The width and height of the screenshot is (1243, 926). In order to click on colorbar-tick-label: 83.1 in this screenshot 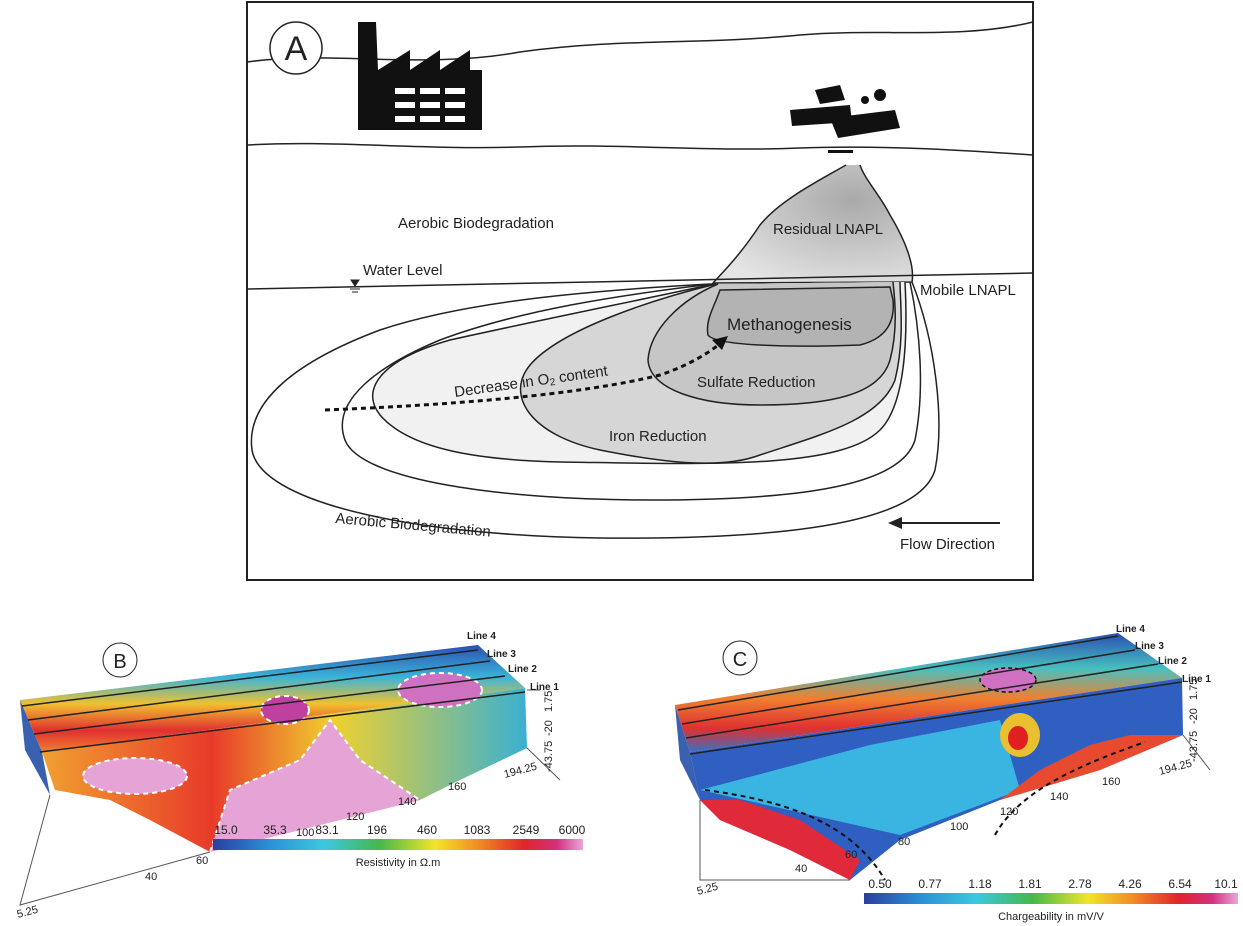, I will do `click(327, 830)`.